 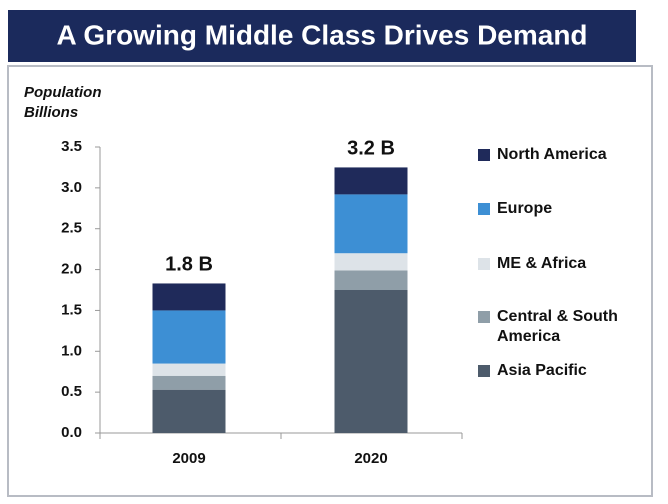 What do you see at coordinates (542, 370) in the screenshot?
I see `legend-label: Asia Pacific` at bounding box center [542, 370].